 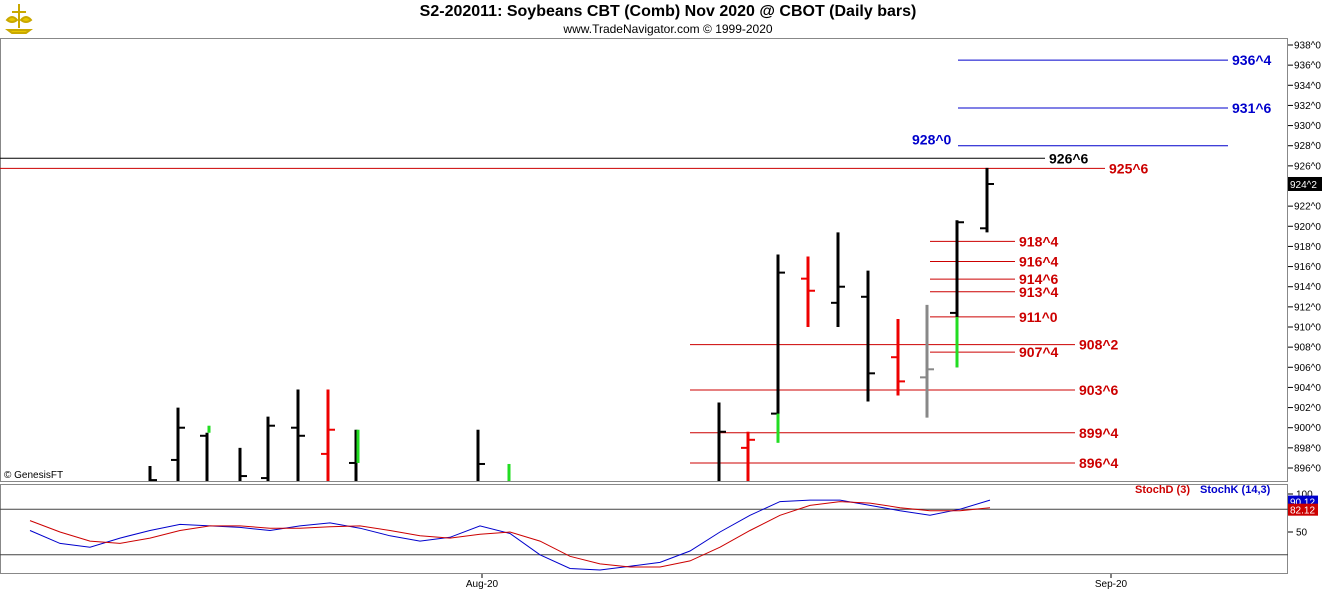 I want to click on y-tick-label: 896^0, so click(x=1307, y=469).